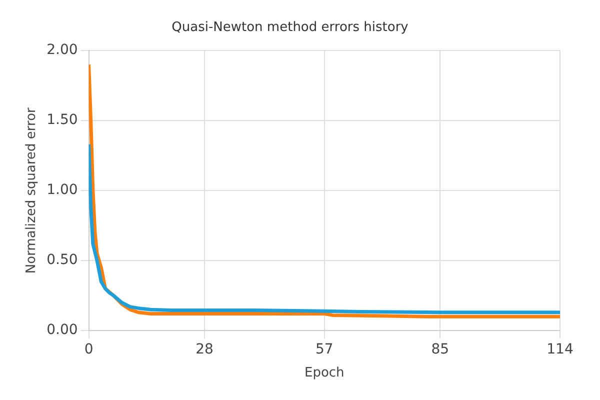 The height and width of the screenshot is (400, 600). I want to click on x-tick-label: 0, so click(89, 350).